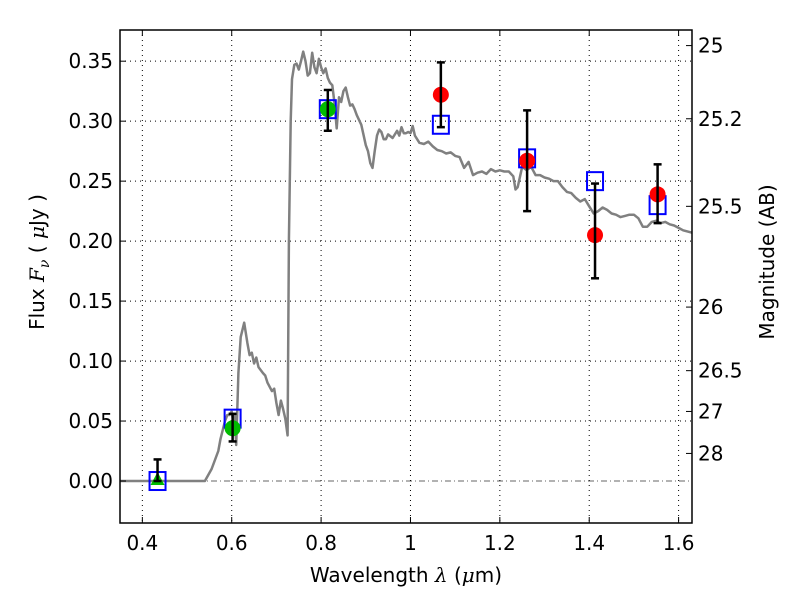 The image size is (800, 604). I want to click on y-tick-label: 0.25, so click(90, 181).